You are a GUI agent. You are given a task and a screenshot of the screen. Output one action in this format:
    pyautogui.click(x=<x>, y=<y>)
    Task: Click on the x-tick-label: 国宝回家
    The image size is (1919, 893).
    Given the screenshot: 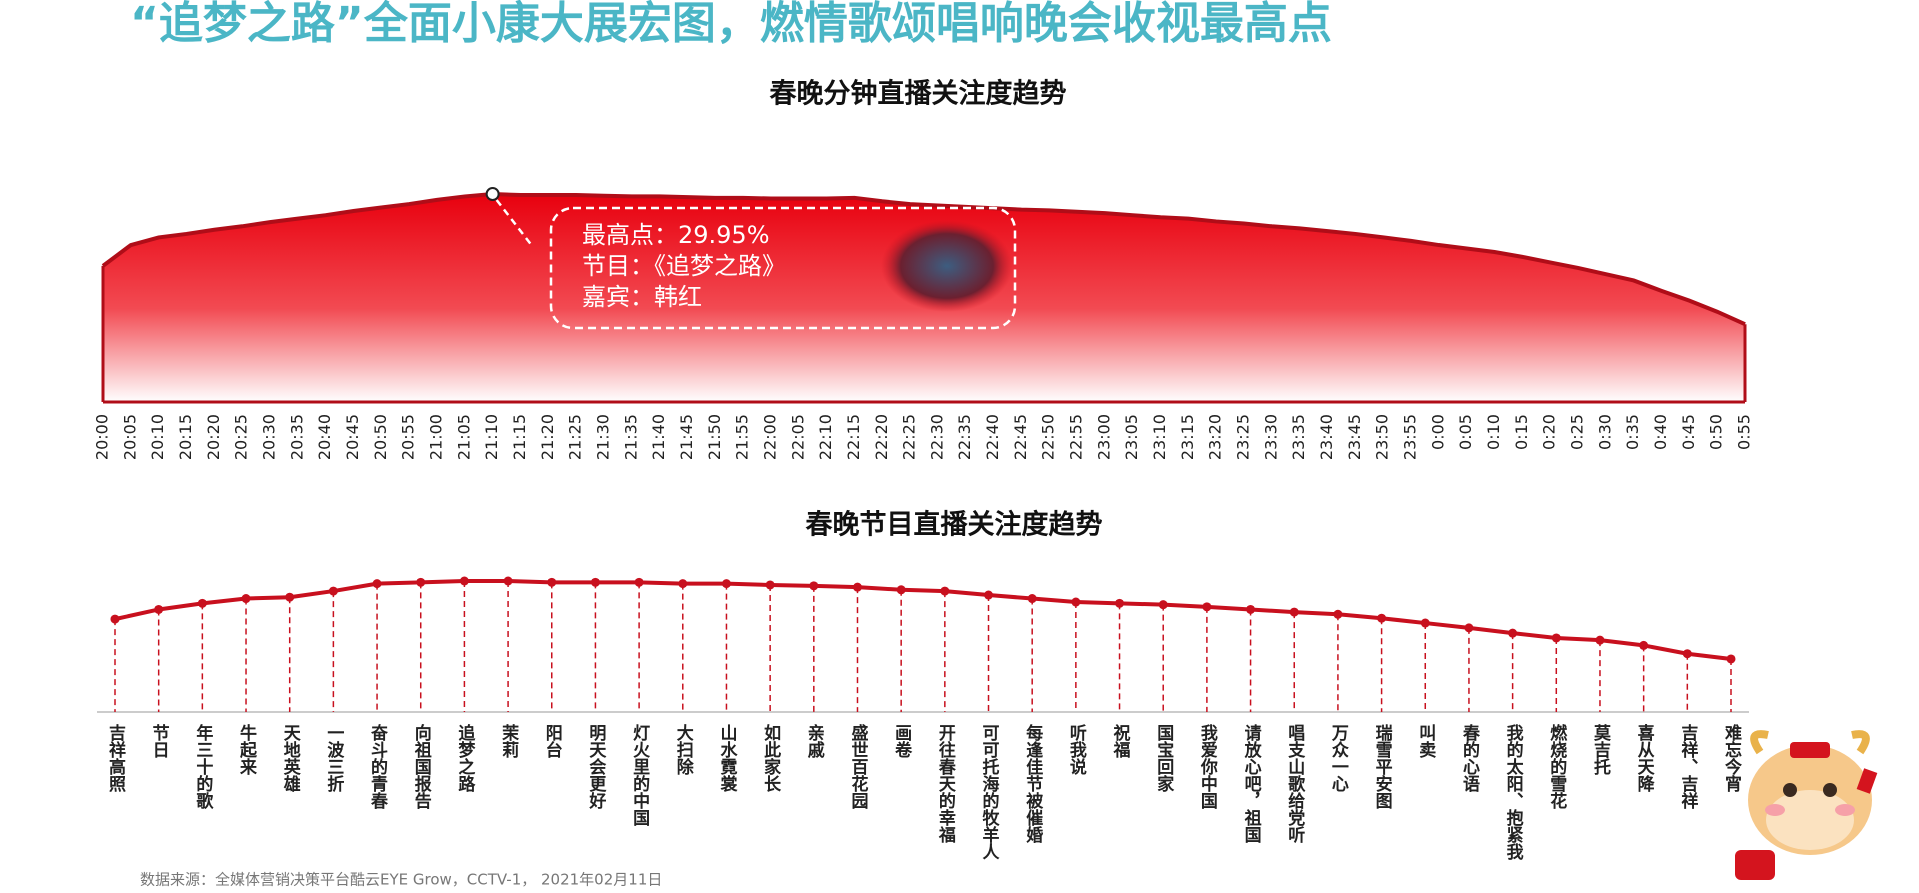 What is the action you would take?
    pyautogui.click(x=1163, y=758)
    